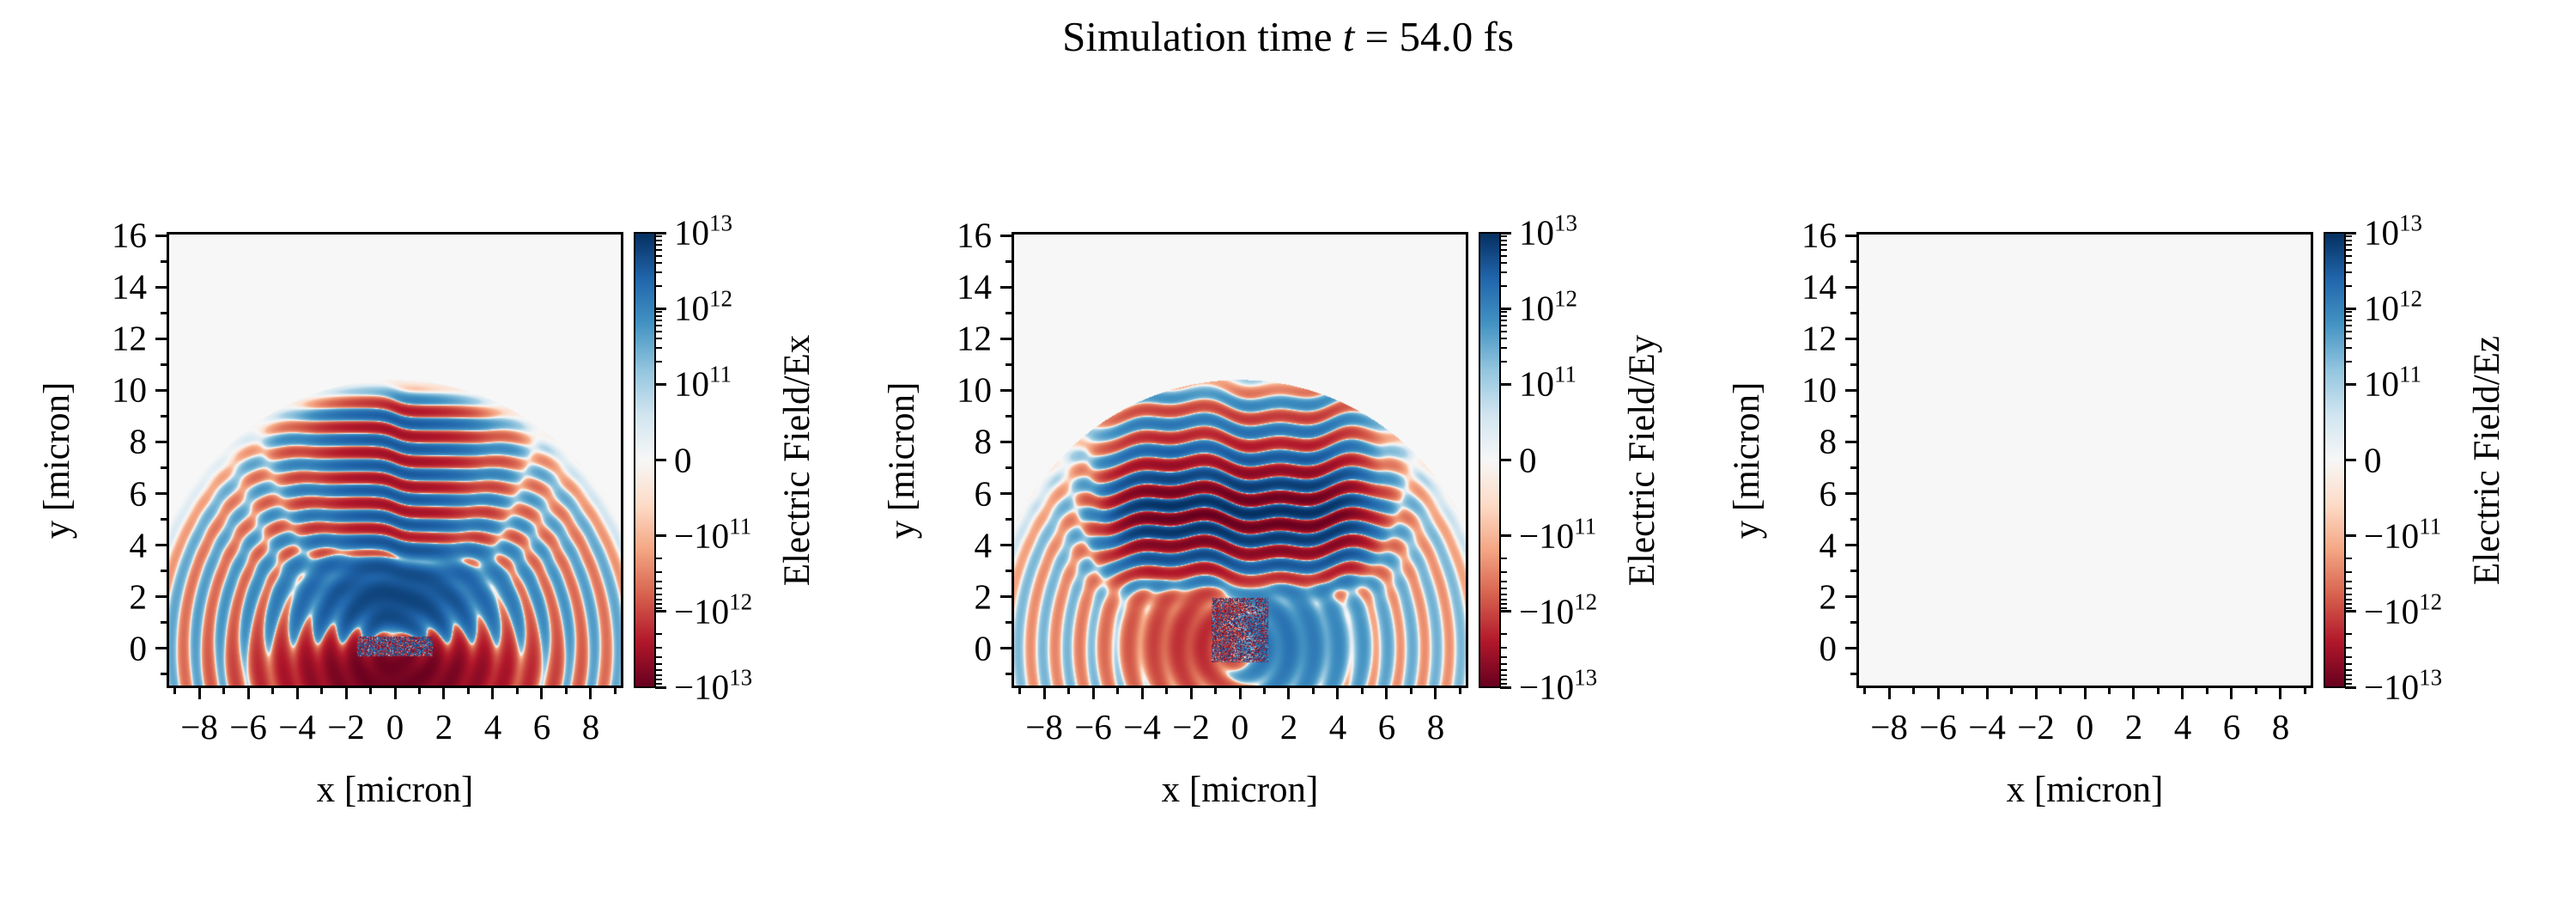 This screenshot has width=2576, height=902. Describe the element at coordinates (1819, 235) in the screenshot. I see `y-tick-label: 16` at that location.